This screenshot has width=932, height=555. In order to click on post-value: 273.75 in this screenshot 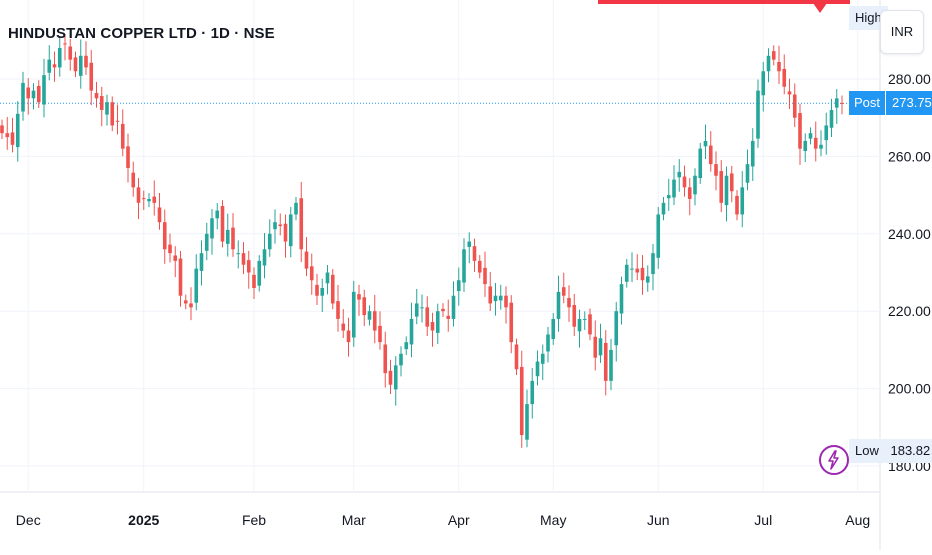, I will do `click(909, 103)`.